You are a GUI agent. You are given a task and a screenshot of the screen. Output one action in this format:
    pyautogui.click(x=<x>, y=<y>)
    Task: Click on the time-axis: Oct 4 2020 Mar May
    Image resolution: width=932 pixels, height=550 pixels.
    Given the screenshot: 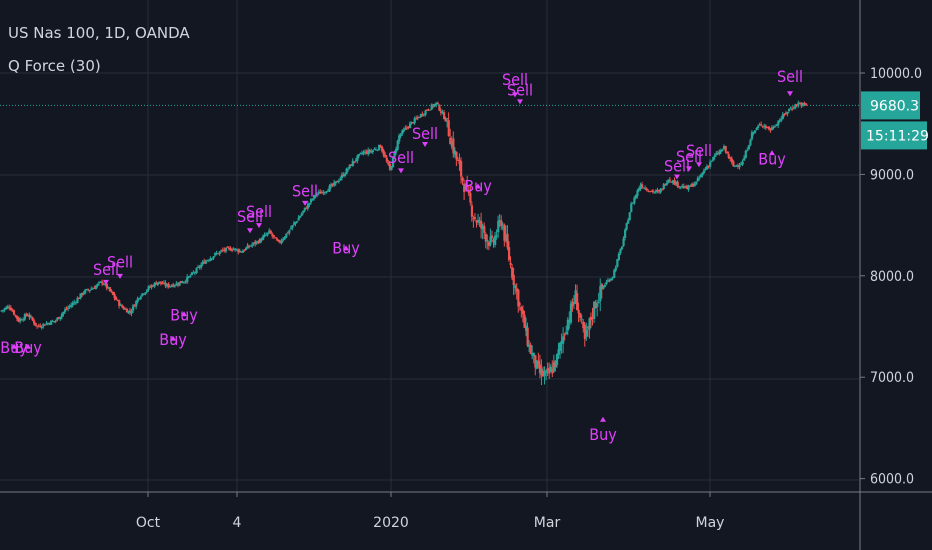 What is the action you would take?
    pyautogui.click(x=430, y=511)
    